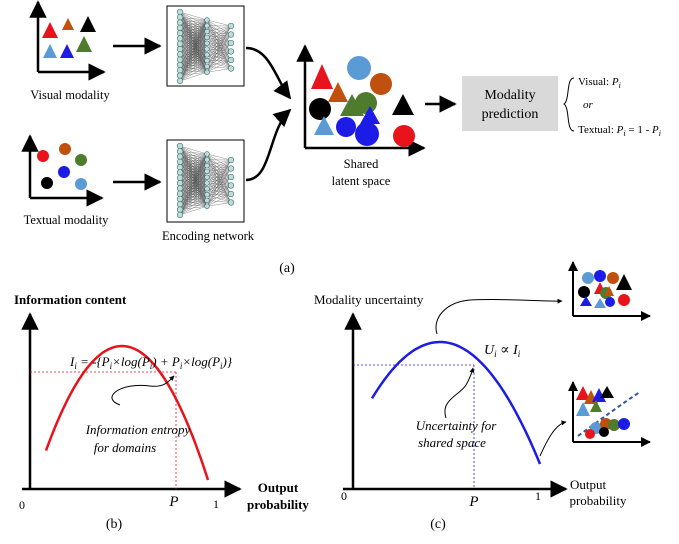  I want to click on panel-b-tick-p: P, so click(173, 502).